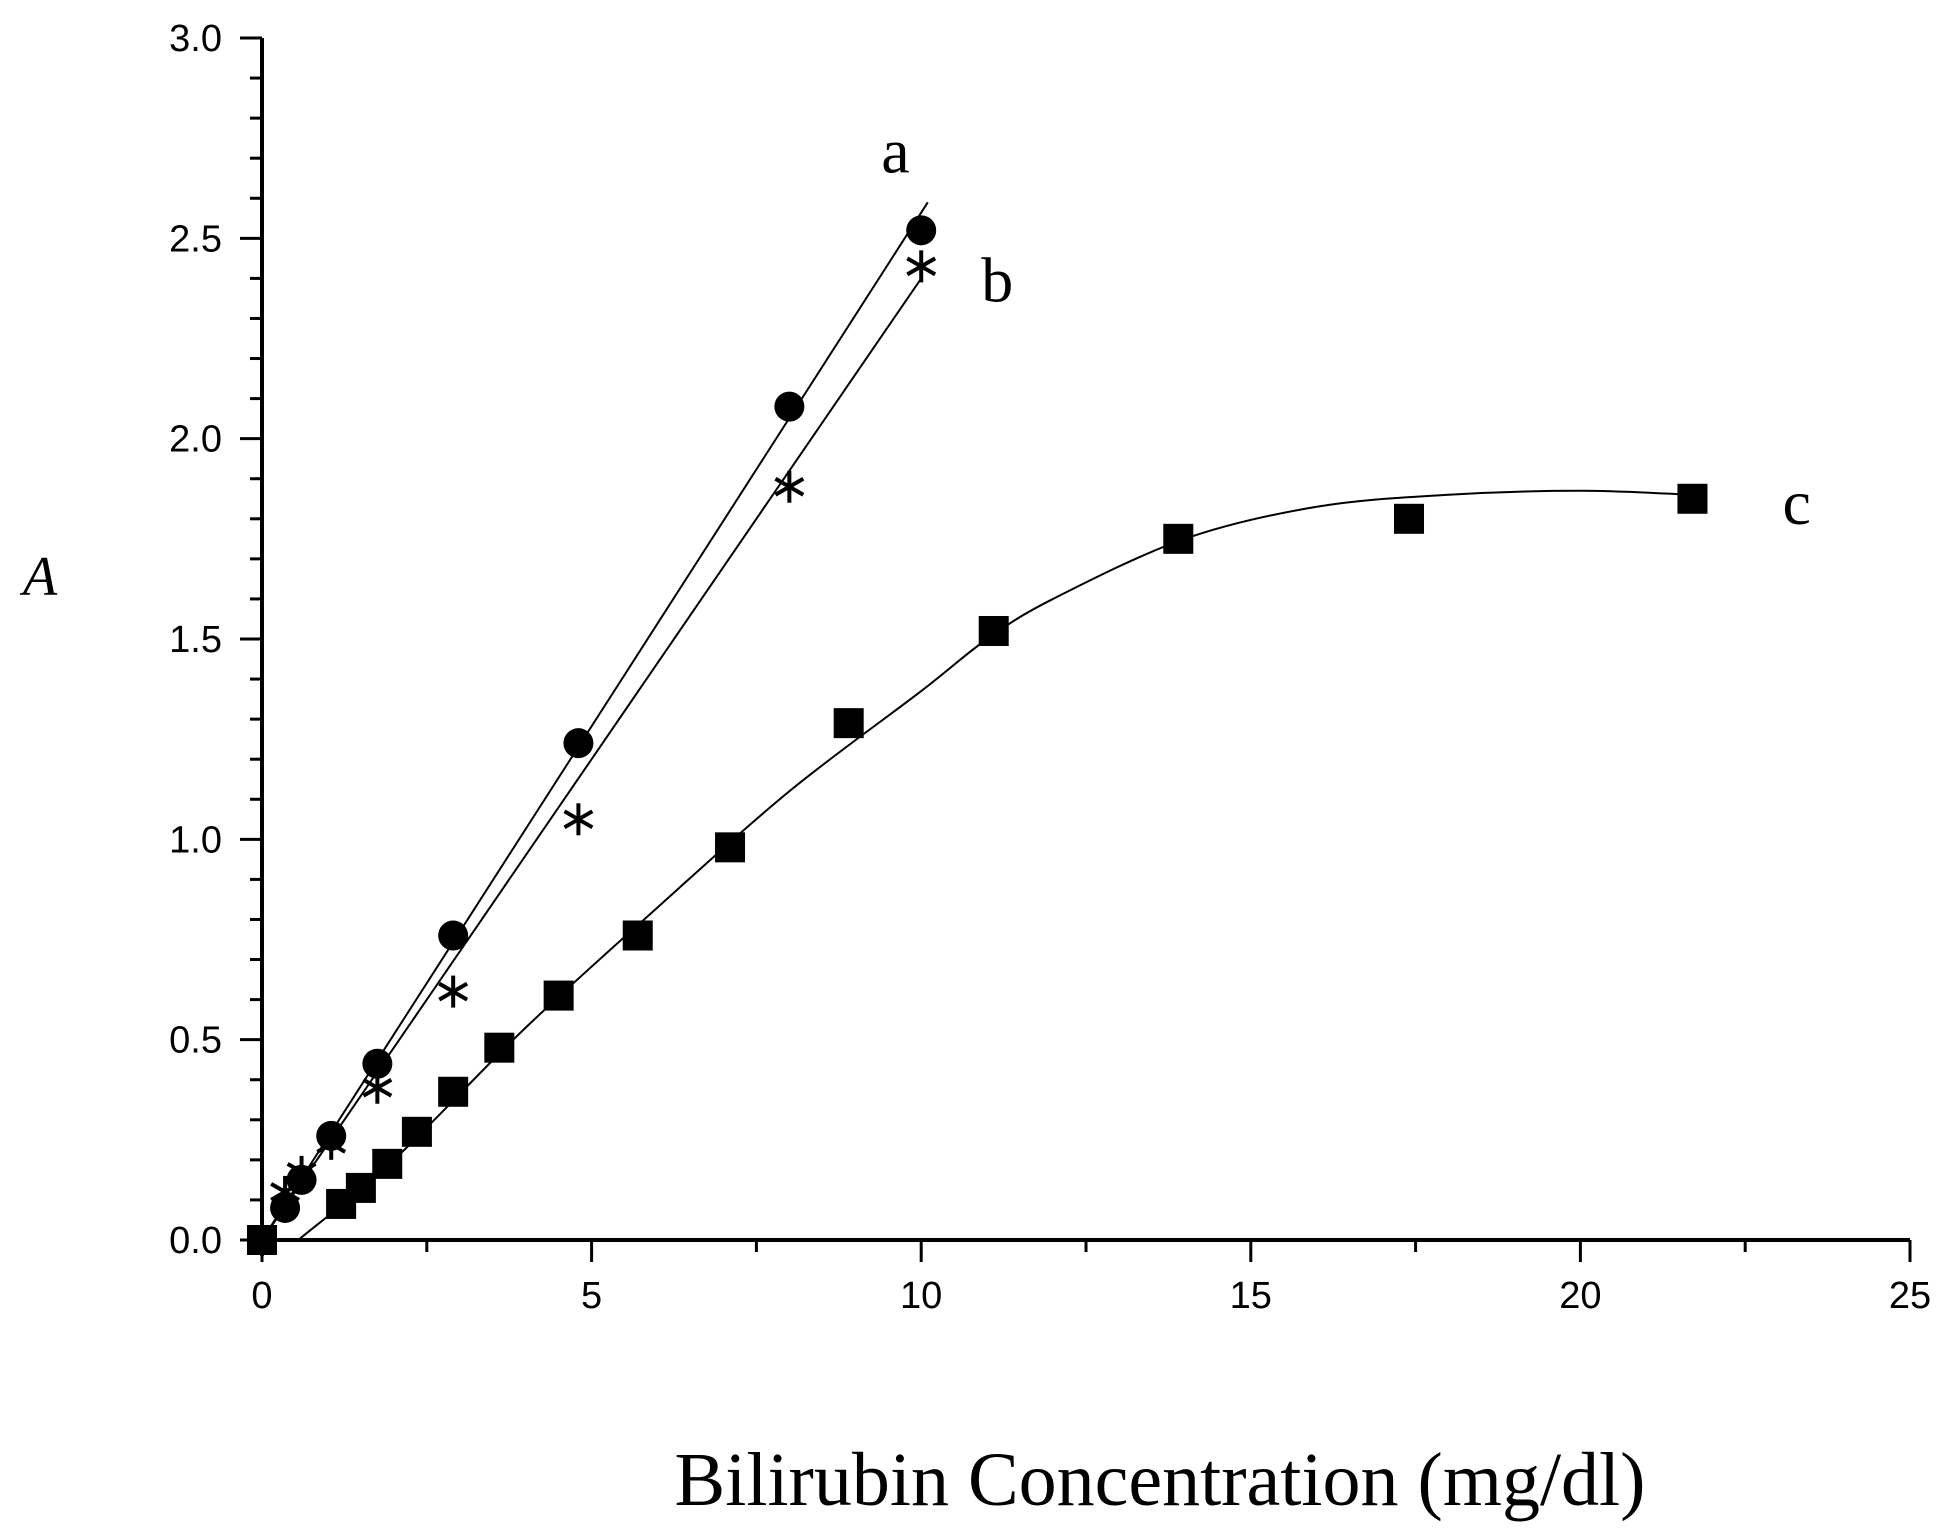 The height and width of the screenshot is (1533, 1943). What do you see at coordinates (1160, 1480) in the screenshot?
I see `x-axis-title: Bilirubin Concentration (mg/dl)` at bounding box center [1160, 1480].